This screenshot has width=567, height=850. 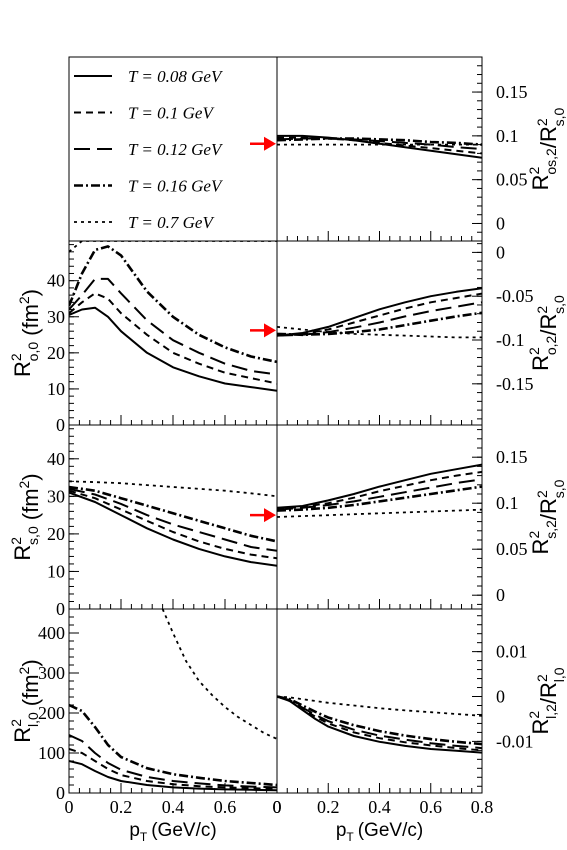 I want to click on y-tick-label: 200, so click(x=51, y=713).